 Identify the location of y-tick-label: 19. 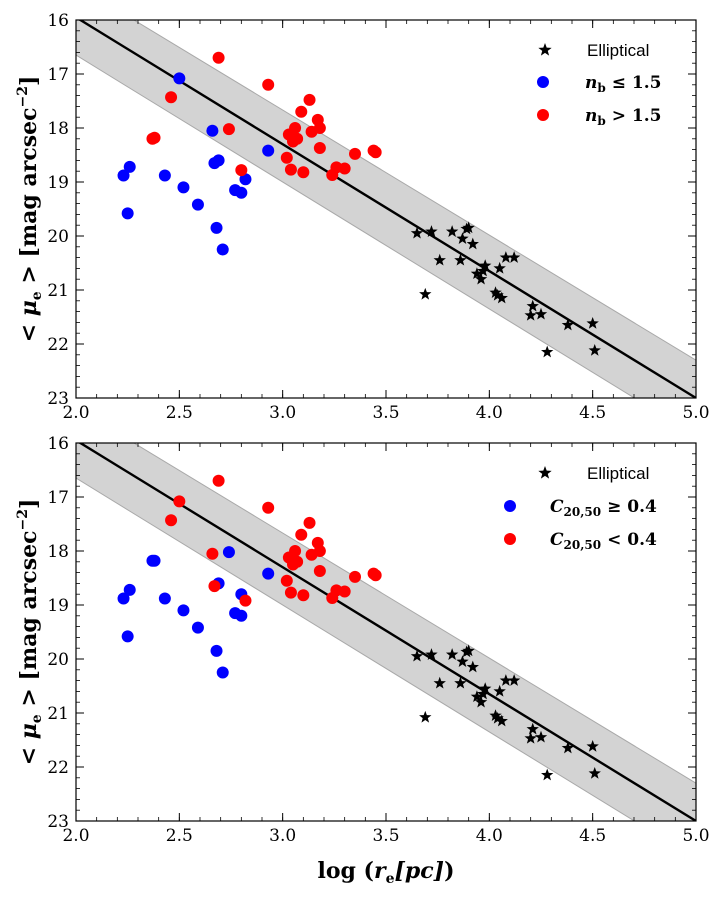
(58, 606).